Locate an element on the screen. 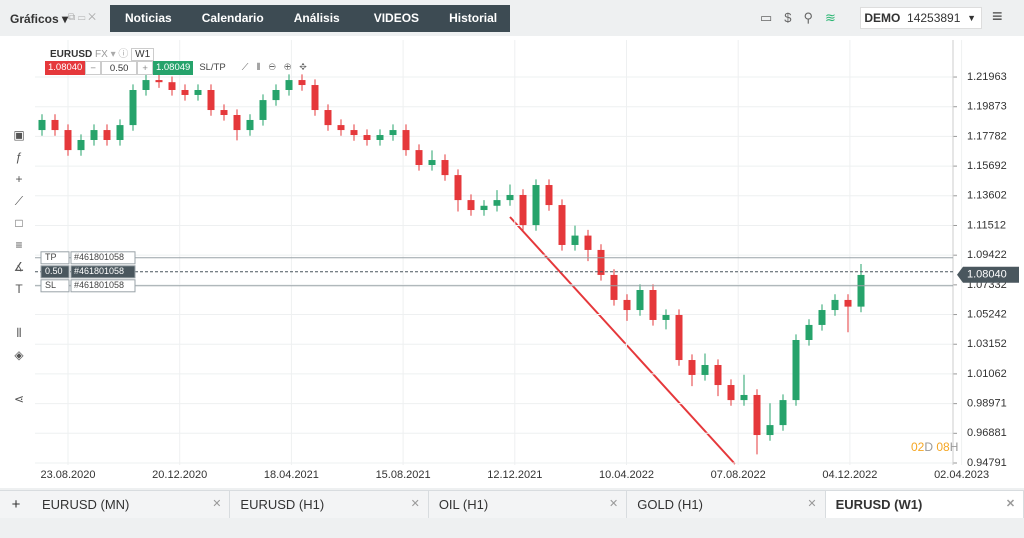 Image resolution: width=1024 pixels, height=538 pixels. tab-label: GOLD (H1) is located at coordinates (670, 504).